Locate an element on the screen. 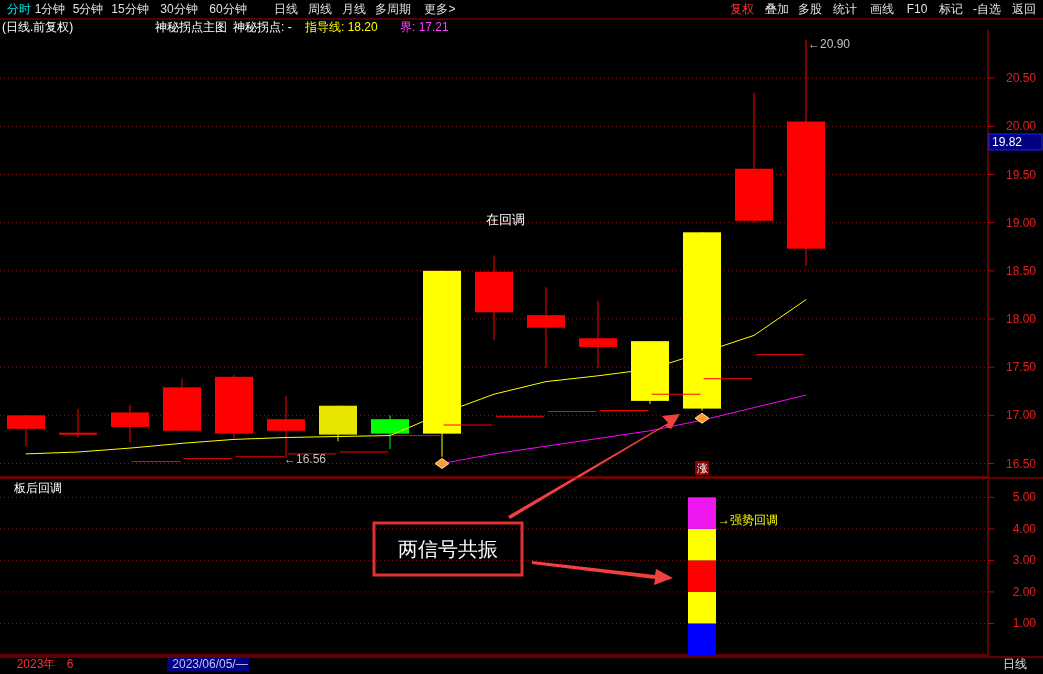  text: 叠加 is located at coordinates (777, 9).